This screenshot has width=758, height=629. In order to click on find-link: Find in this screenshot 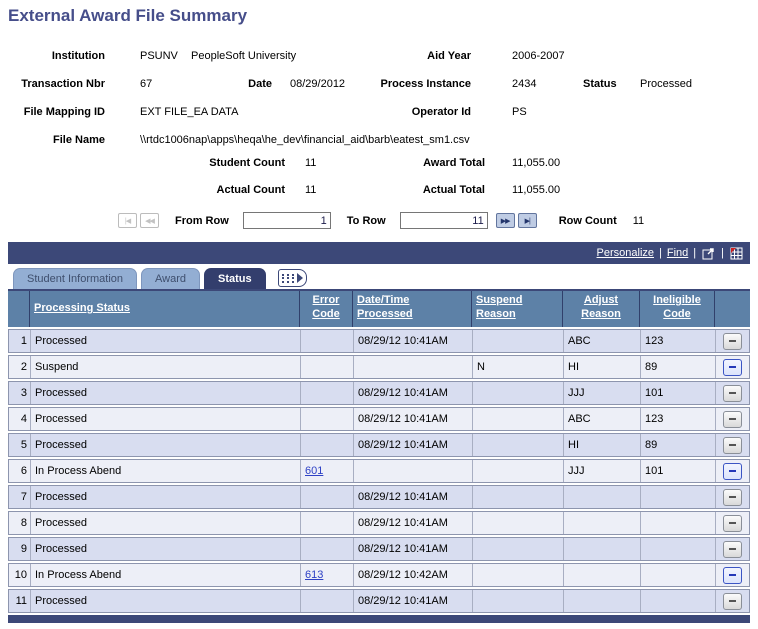, I will do `click(677, 253)`.